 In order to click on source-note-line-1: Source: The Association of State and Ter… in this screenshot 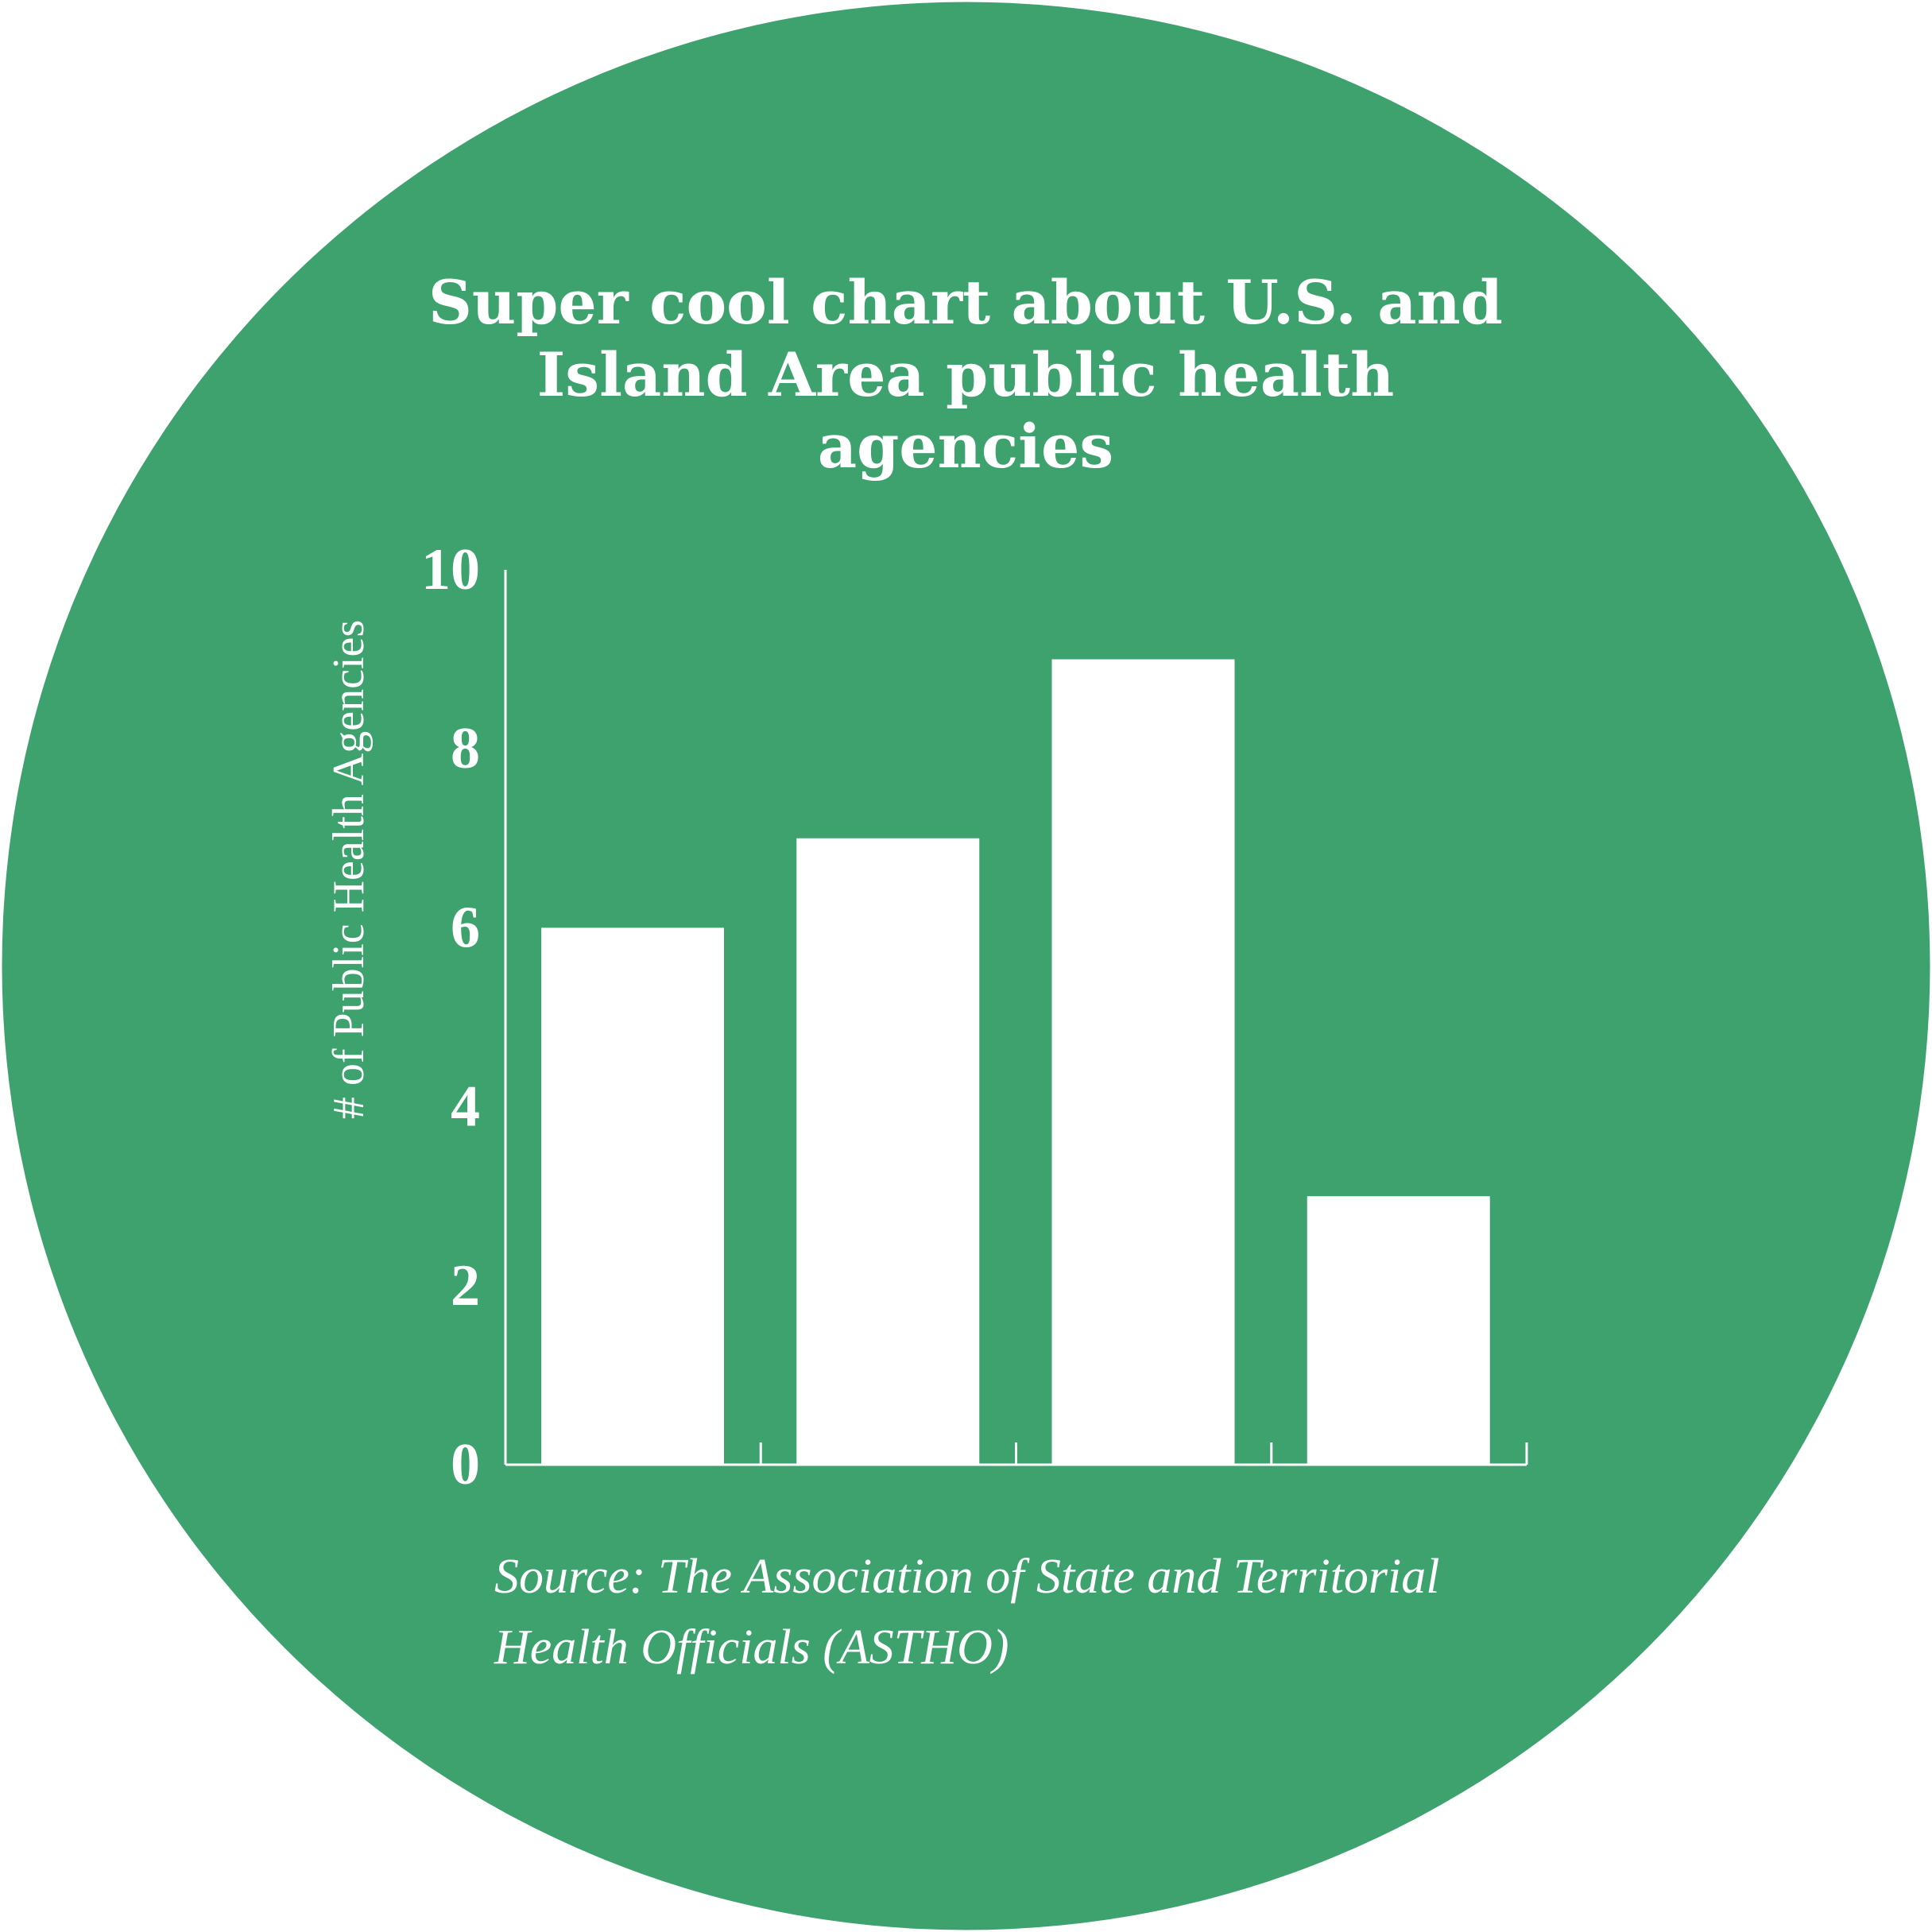, I will do `click(967, 1577)`.